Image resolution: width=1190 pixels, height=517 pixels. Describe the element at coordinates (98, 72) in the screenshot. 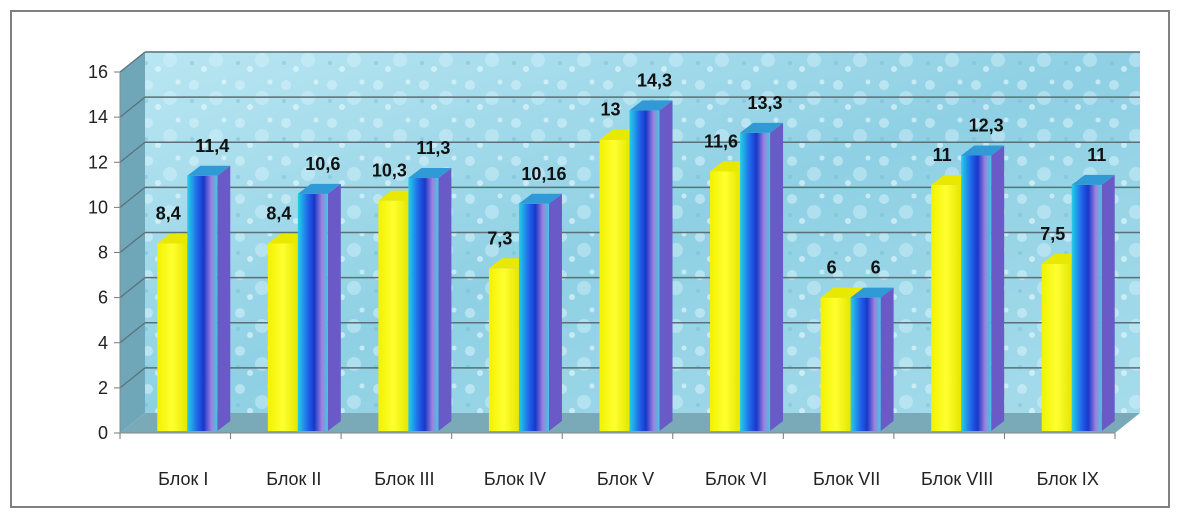

I see `y-tick-label: 16` at that location.